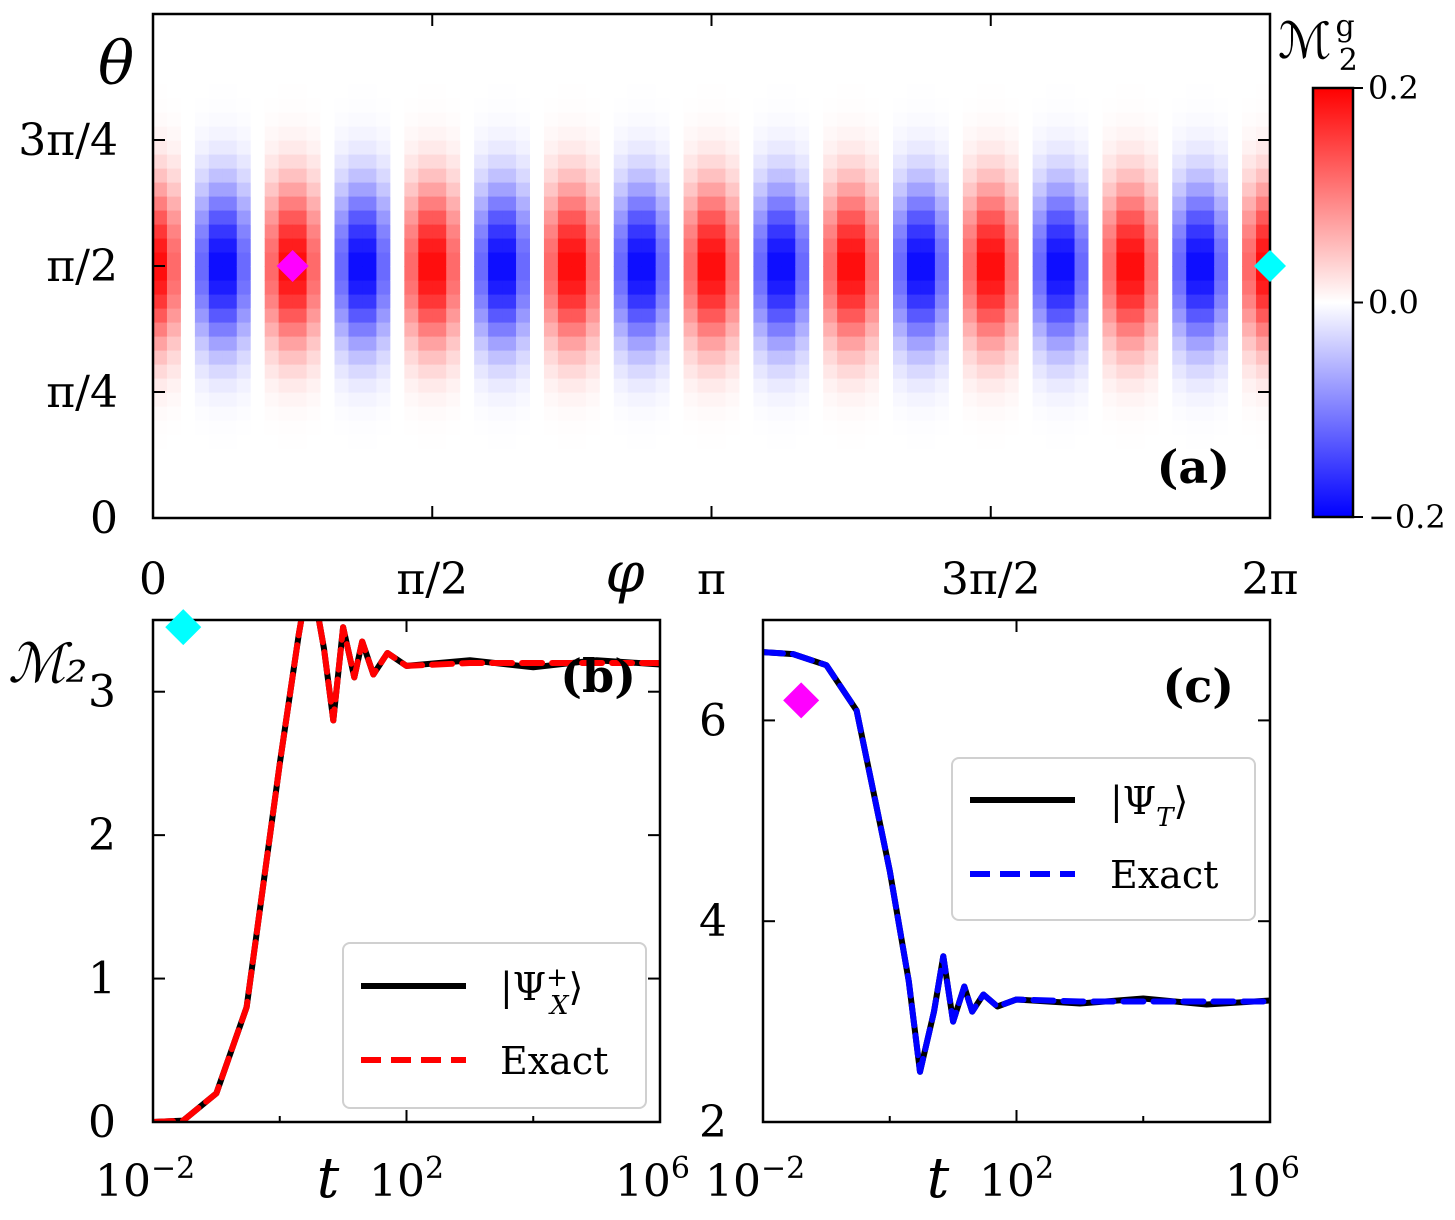 The image size is (1455, 1220). Describe the element at coordinates (68, 140) in the screenshot. I see `y-tick-label: 3π/4` at that location.